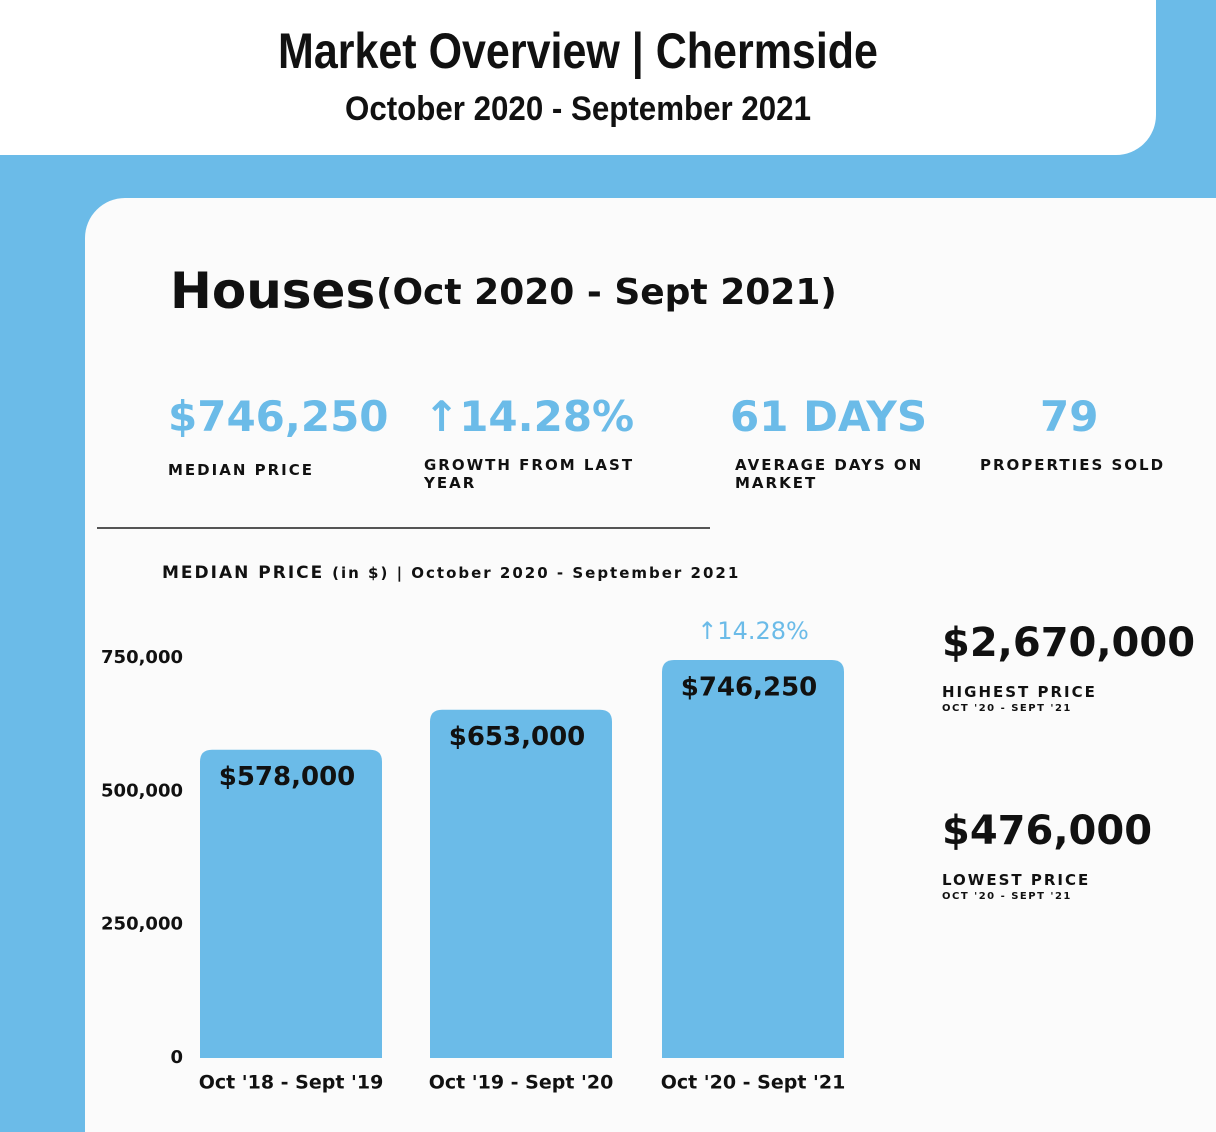  Describe the element at coordinates (517, 737) in the screenshot. I see `value-label: $653,000` at that location.